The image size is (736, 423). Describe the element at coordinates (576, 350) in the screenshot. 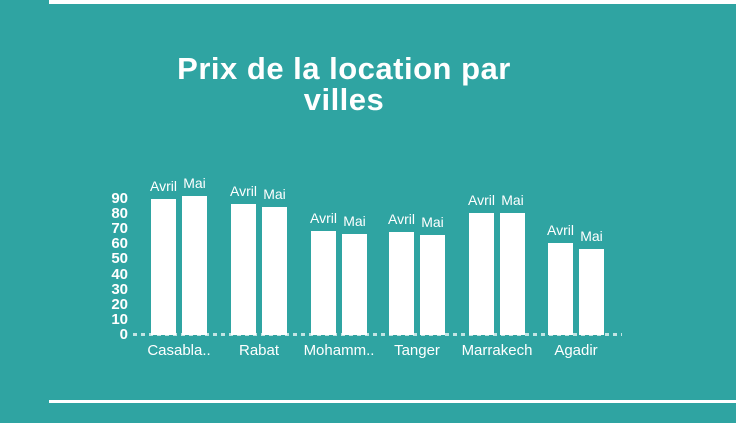

I see `x-axis-label-agadir: Agadir` at that location.